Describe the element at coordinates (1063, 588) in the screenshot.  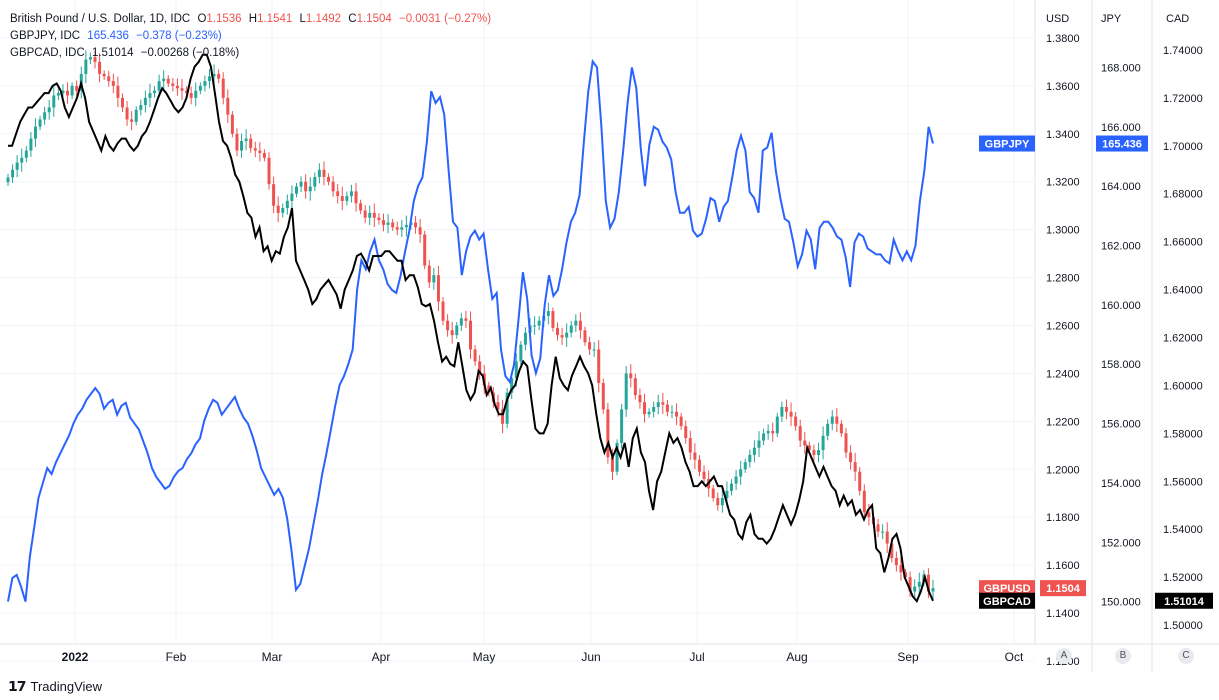
I see `gbpusd-value-tag` at that location.